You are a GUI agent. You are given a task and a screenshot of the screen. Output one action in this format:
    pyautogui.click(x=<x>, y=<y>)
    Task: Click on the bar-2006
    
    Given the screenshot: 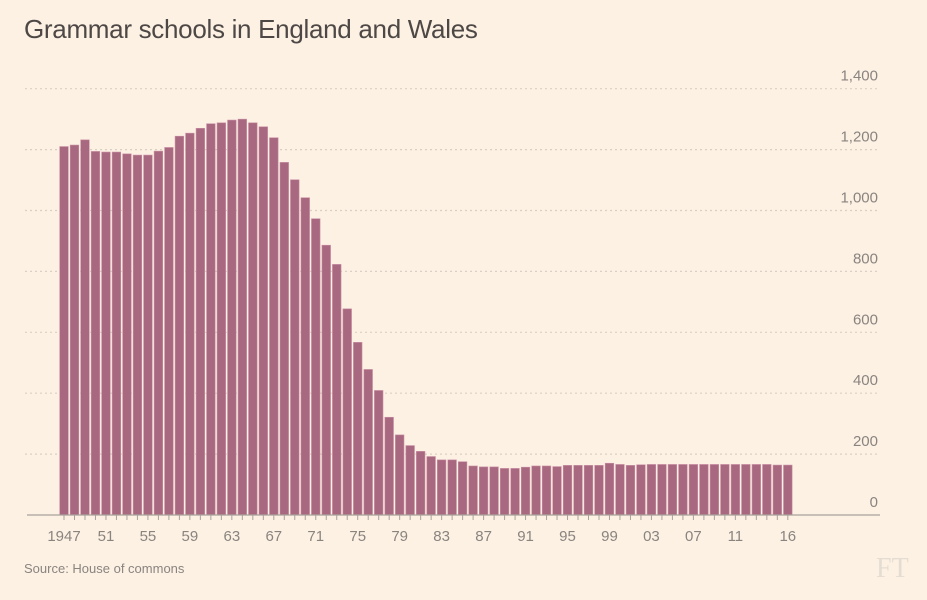 What is the action you would take?
    pyautogui.click(x=683, y=490)
    